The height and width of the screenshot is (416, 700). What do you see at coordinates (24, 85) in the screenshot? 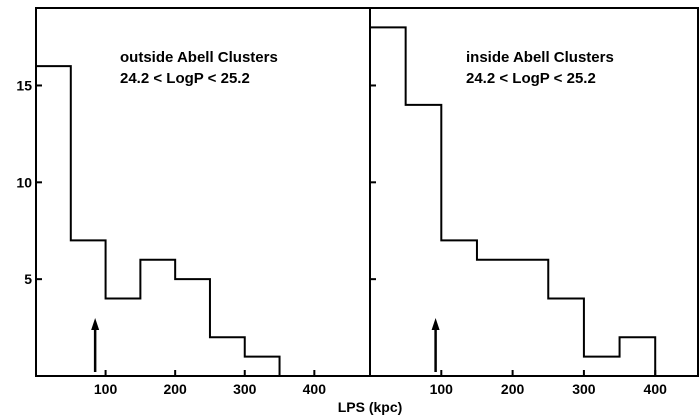
I see `y-tick-label: 15` at bounding box center [24, 85].